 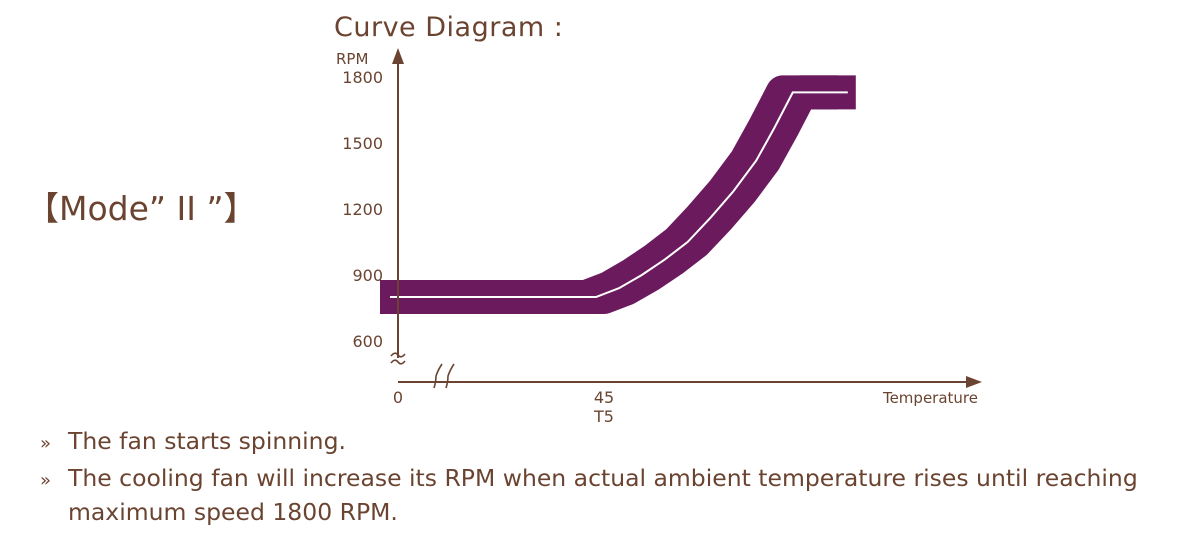 What do you see at coordinates (141, 208) in the screenshot?
I see `mode-label: 【Mode” II ”】` at bounding box center [141, 208].